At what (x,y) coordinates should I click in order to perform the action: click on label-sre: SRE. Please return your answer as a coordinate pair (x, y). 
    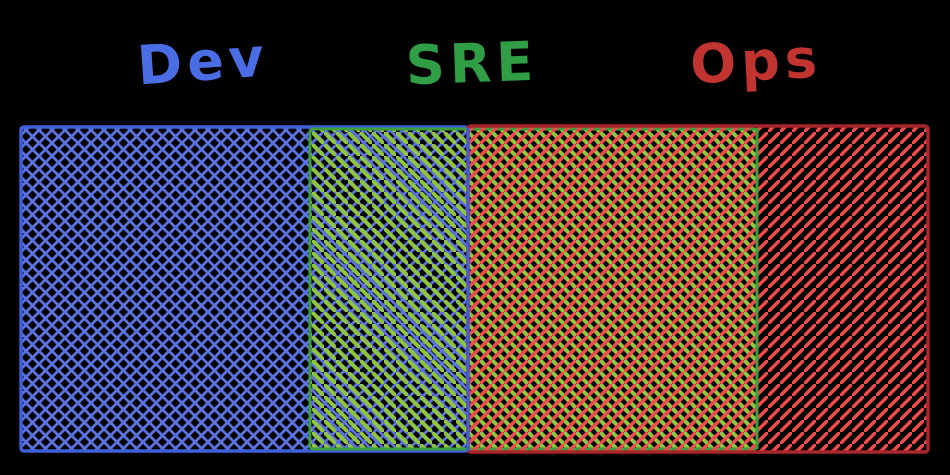
    Looking at the image, I should click on (472, 63).